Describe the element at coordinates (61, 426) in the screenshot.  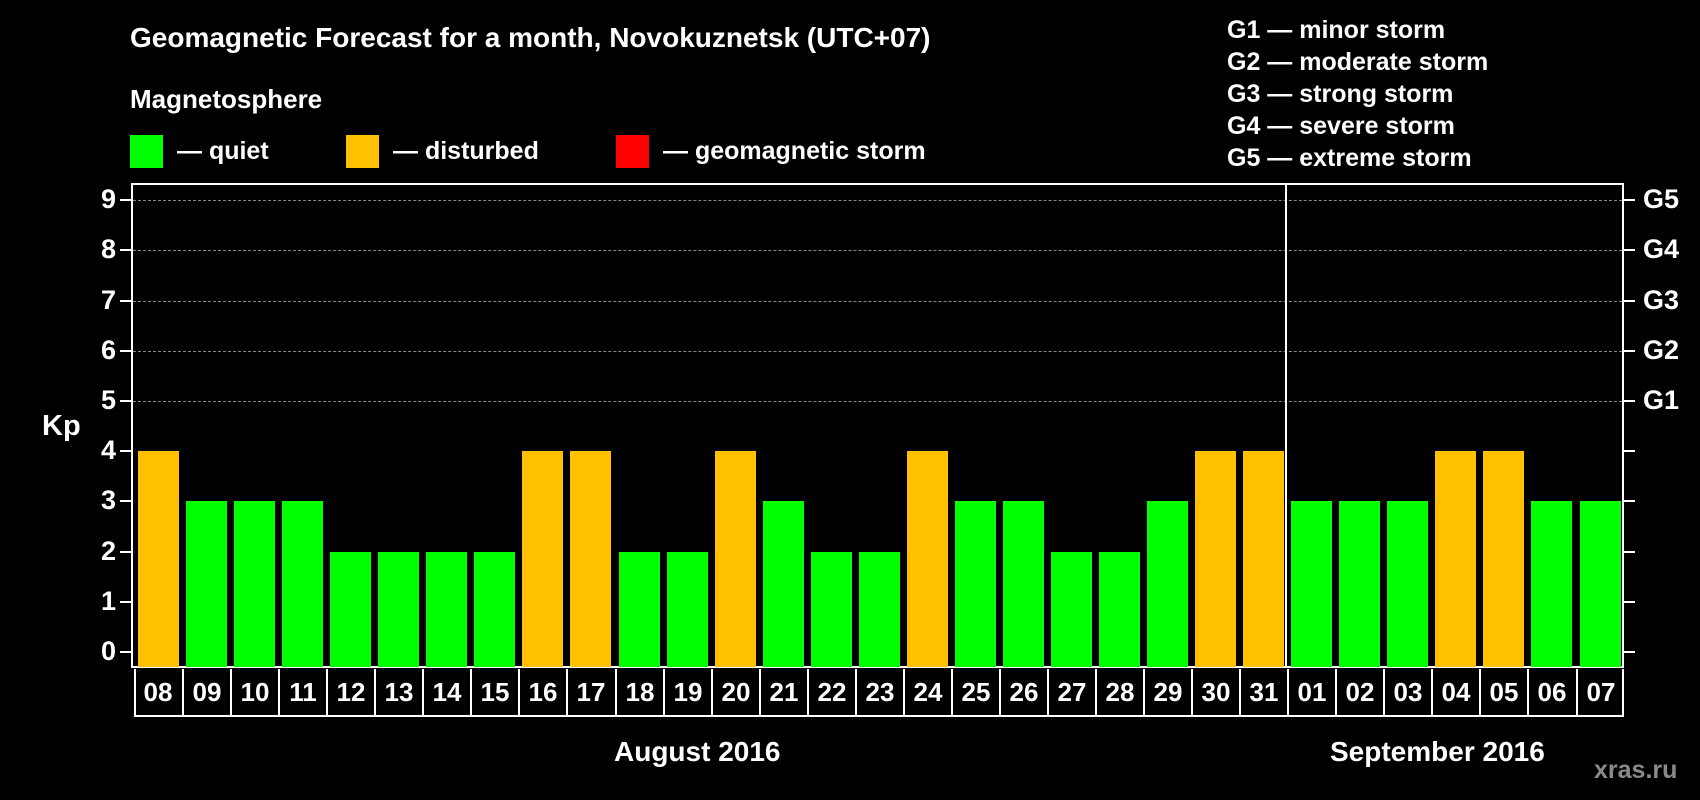
I see `y-axis-label: Kp` at that location.